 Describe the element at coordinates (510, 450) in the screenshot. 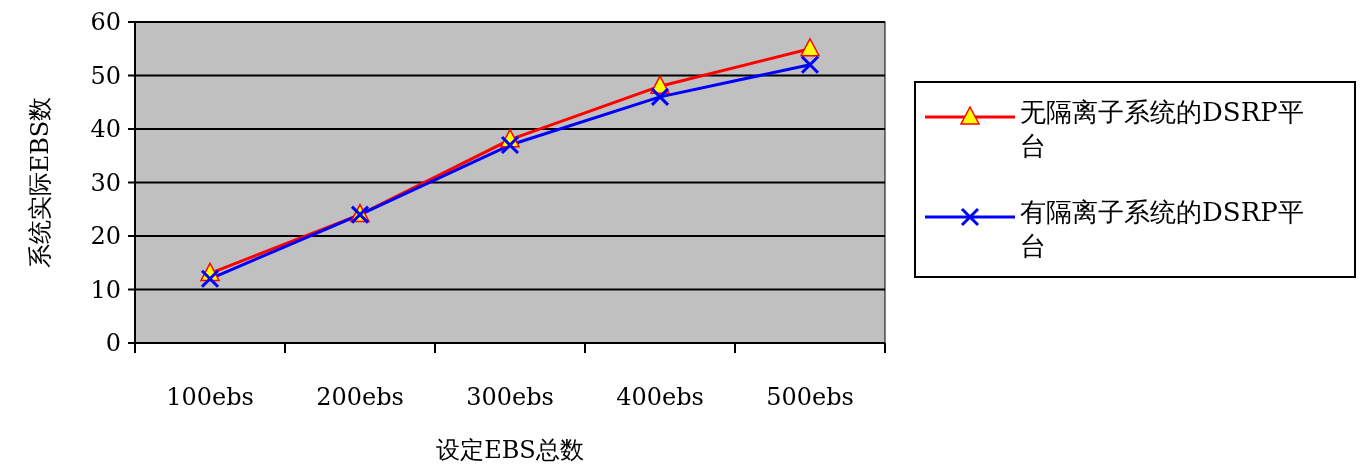

I see `x-axis-title: 设定EBS总数` at that location.